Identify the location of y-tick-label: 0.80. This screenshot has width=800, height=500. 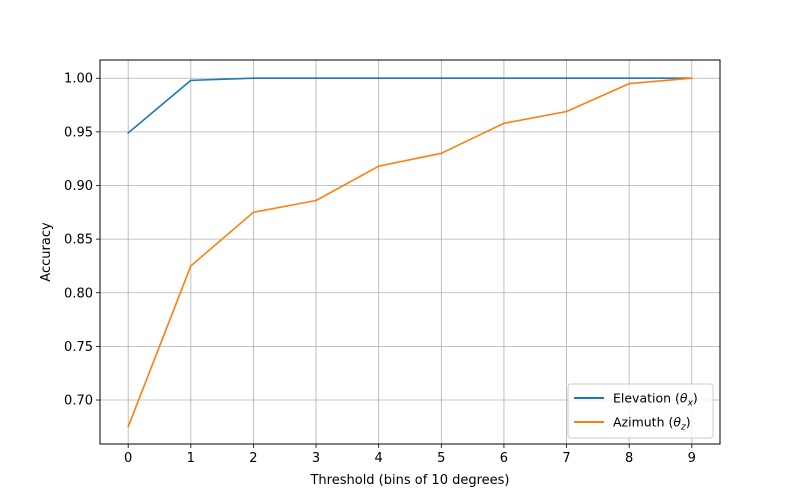
(78, 293).